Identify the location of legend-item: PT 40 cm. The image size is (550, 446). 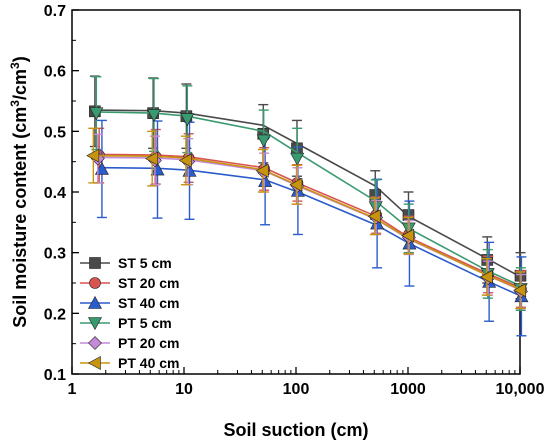
(129, 363).